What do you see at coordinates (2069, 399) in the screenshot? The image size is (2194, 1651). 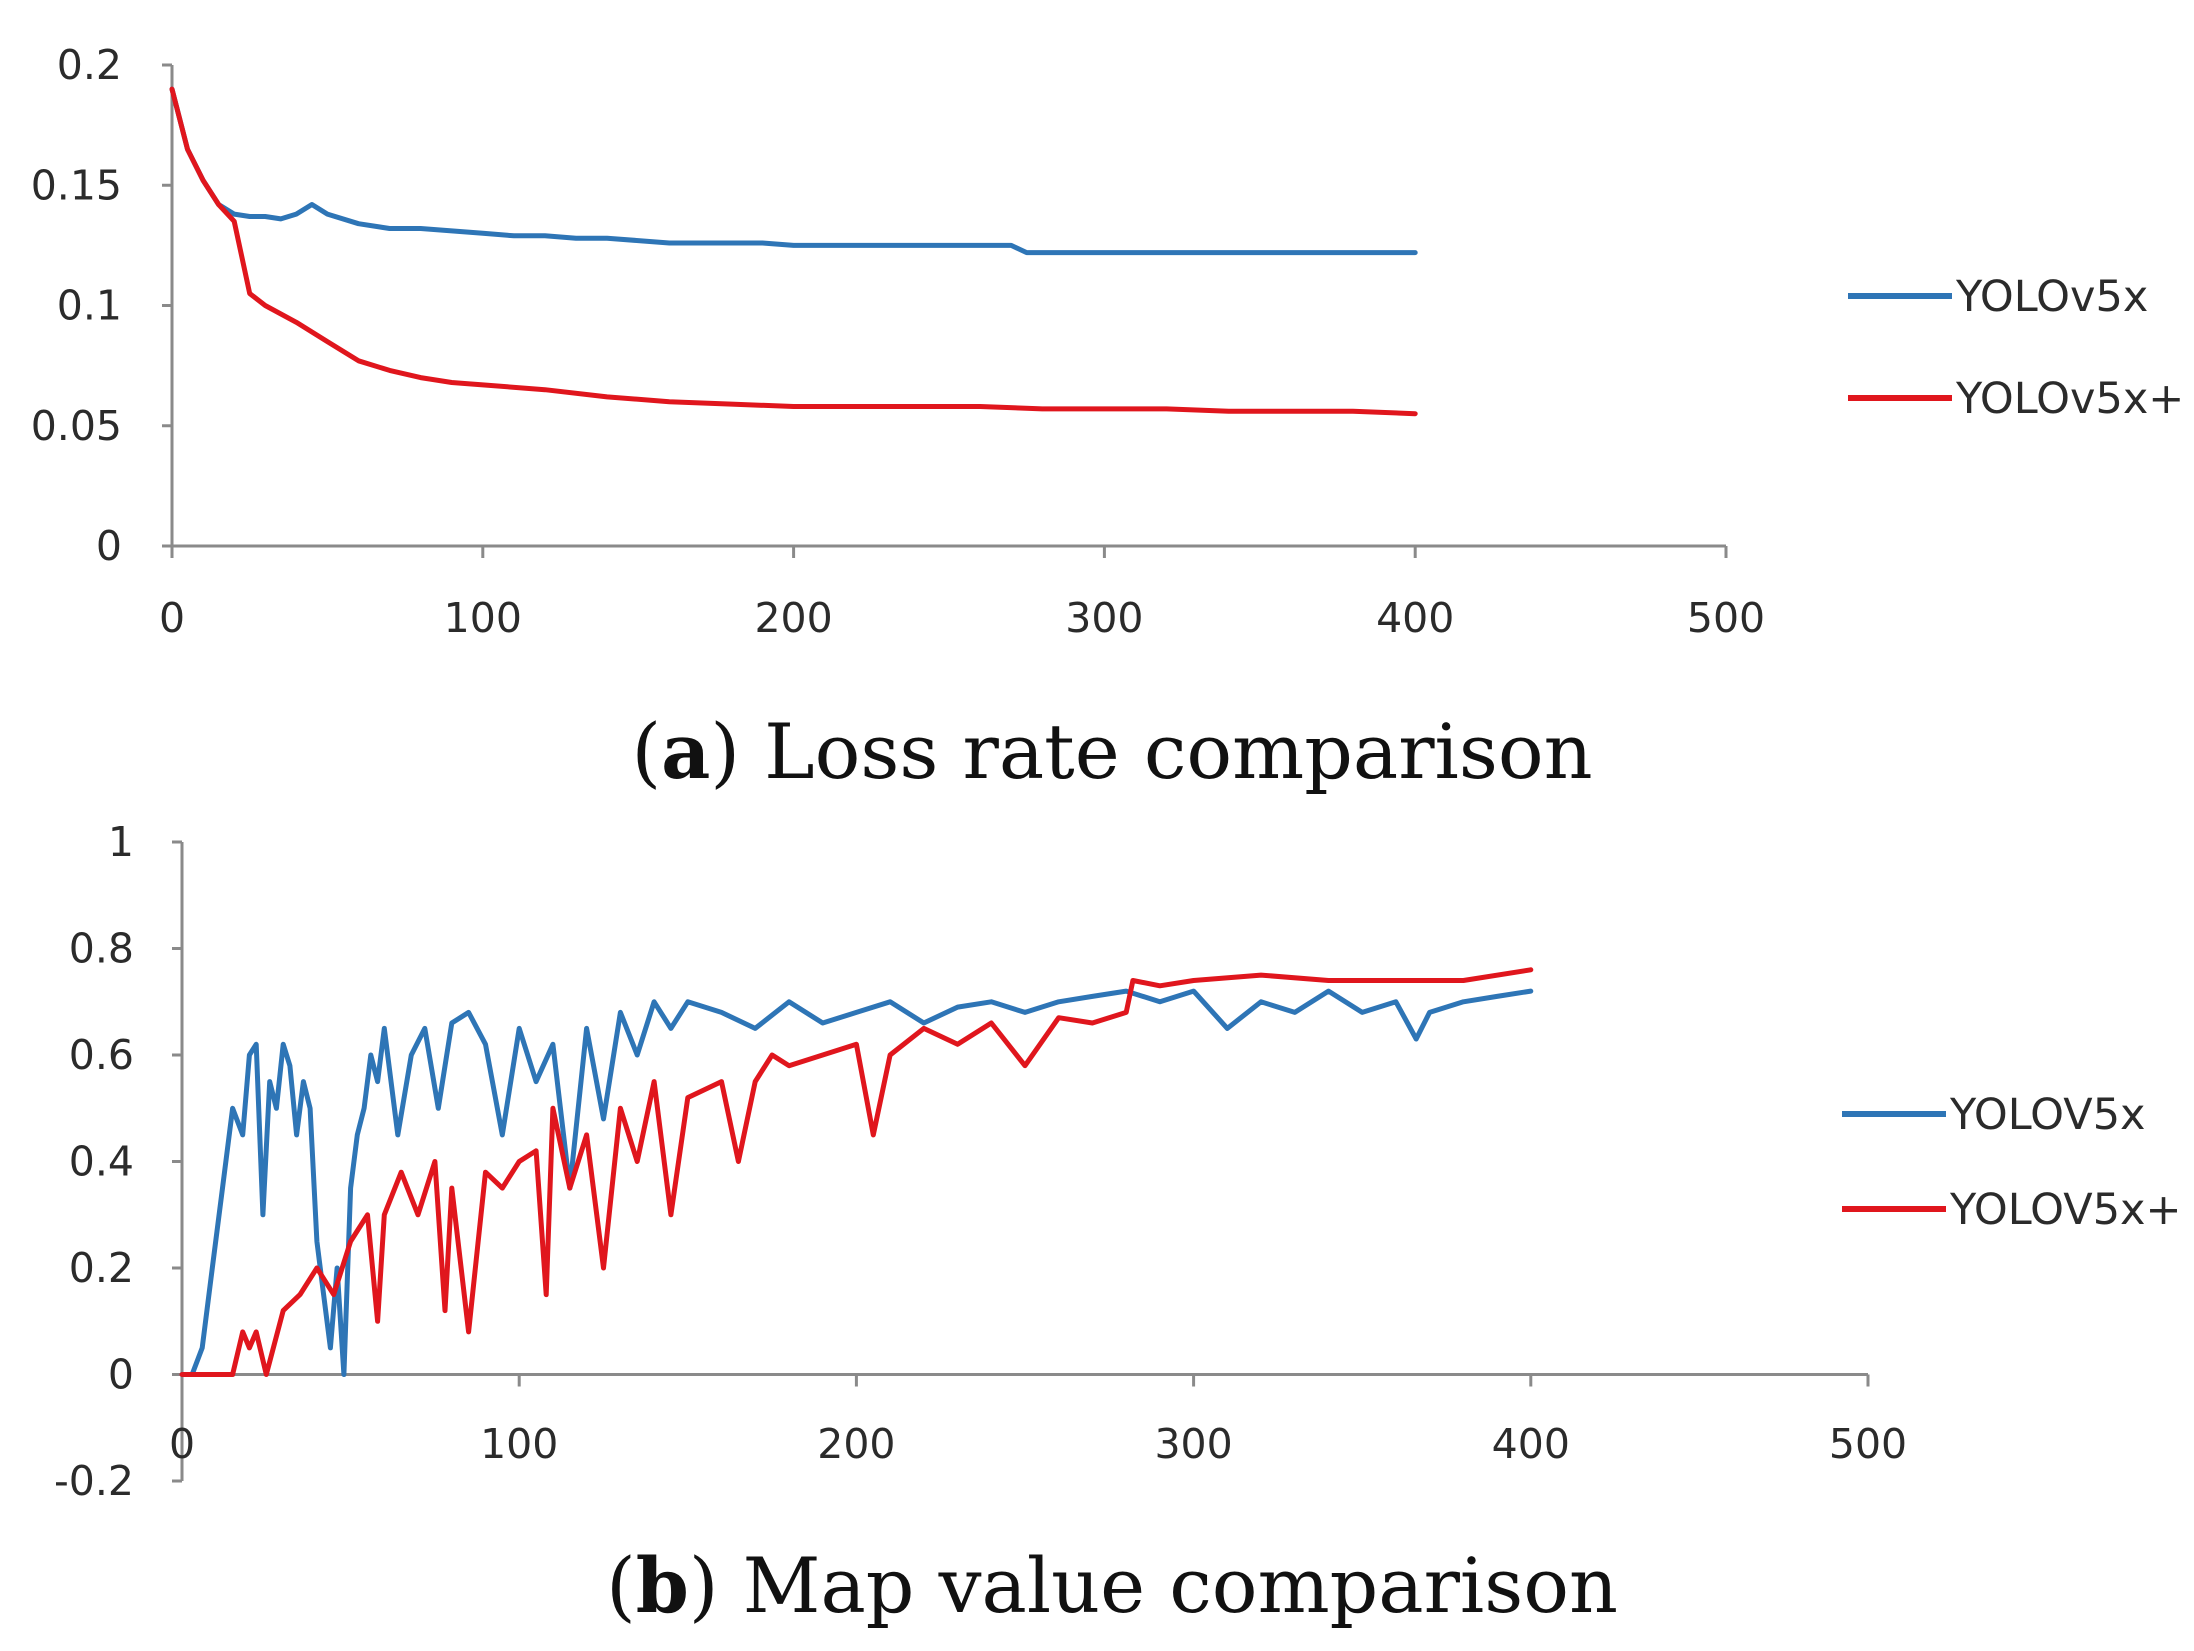 I see `legend-label: YOLOv5x+` at bounding box center [2069, 399].